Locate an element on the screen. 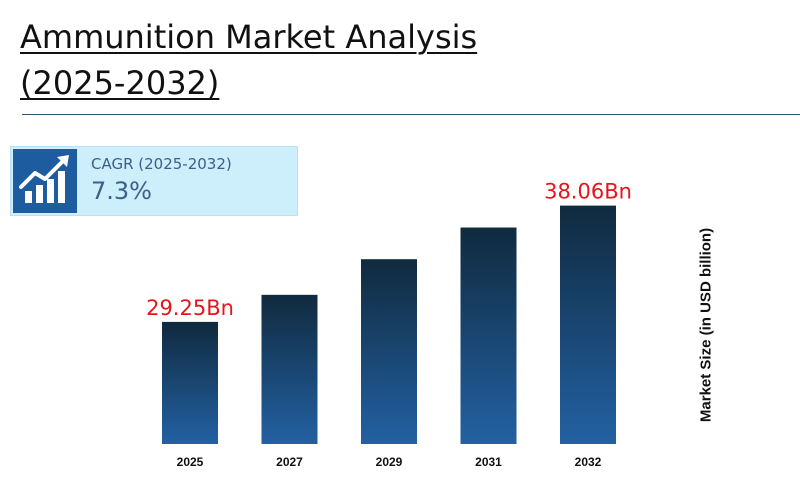 The height and width of the screenshot is (480, 800). cagr-value: 7.3% is located at coordinates (121, 191).